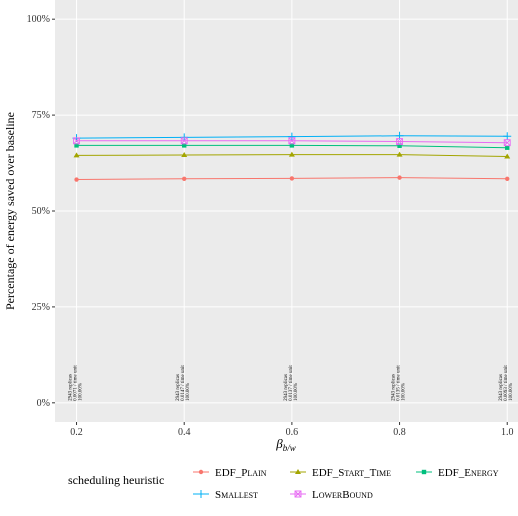 Image resolution: width=518 pixels, height=516 pixels. I want to click on x-axis-title: βb/w, so click(285, 444).